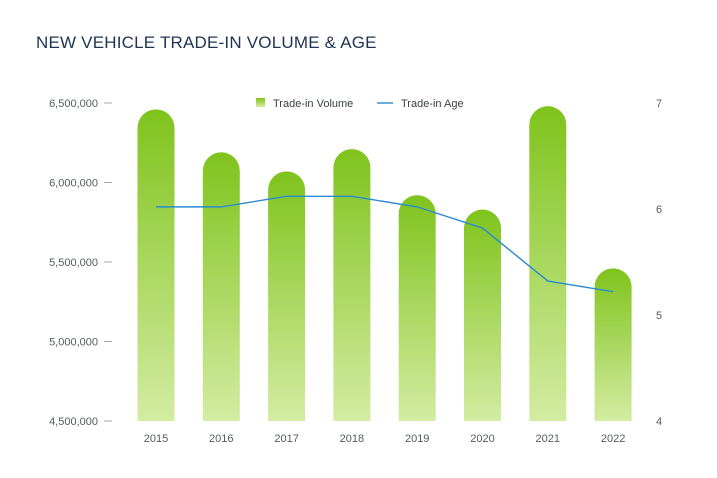  Describe the element at coordinates (360, 104) in the screenshot. I see `legend: Trade-in Volume Trade-in Age` at that location.